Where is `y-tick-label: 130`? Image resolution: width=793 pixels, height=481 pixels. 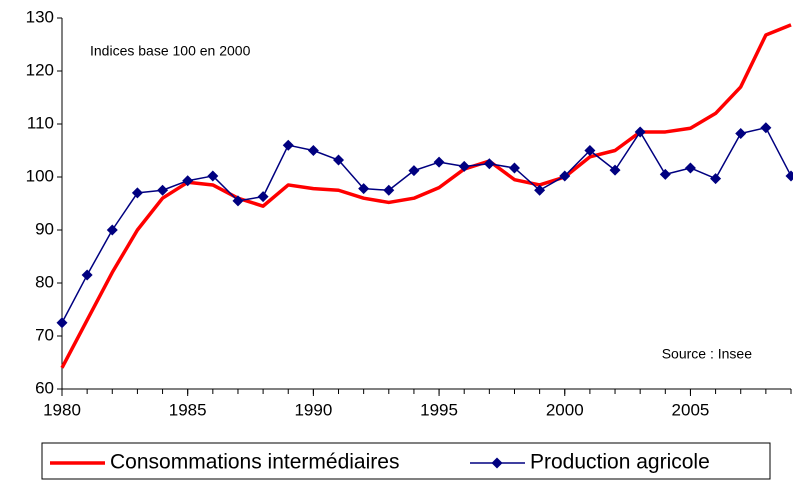 y-tick-label: 130 is located at coordinates (40, 16).